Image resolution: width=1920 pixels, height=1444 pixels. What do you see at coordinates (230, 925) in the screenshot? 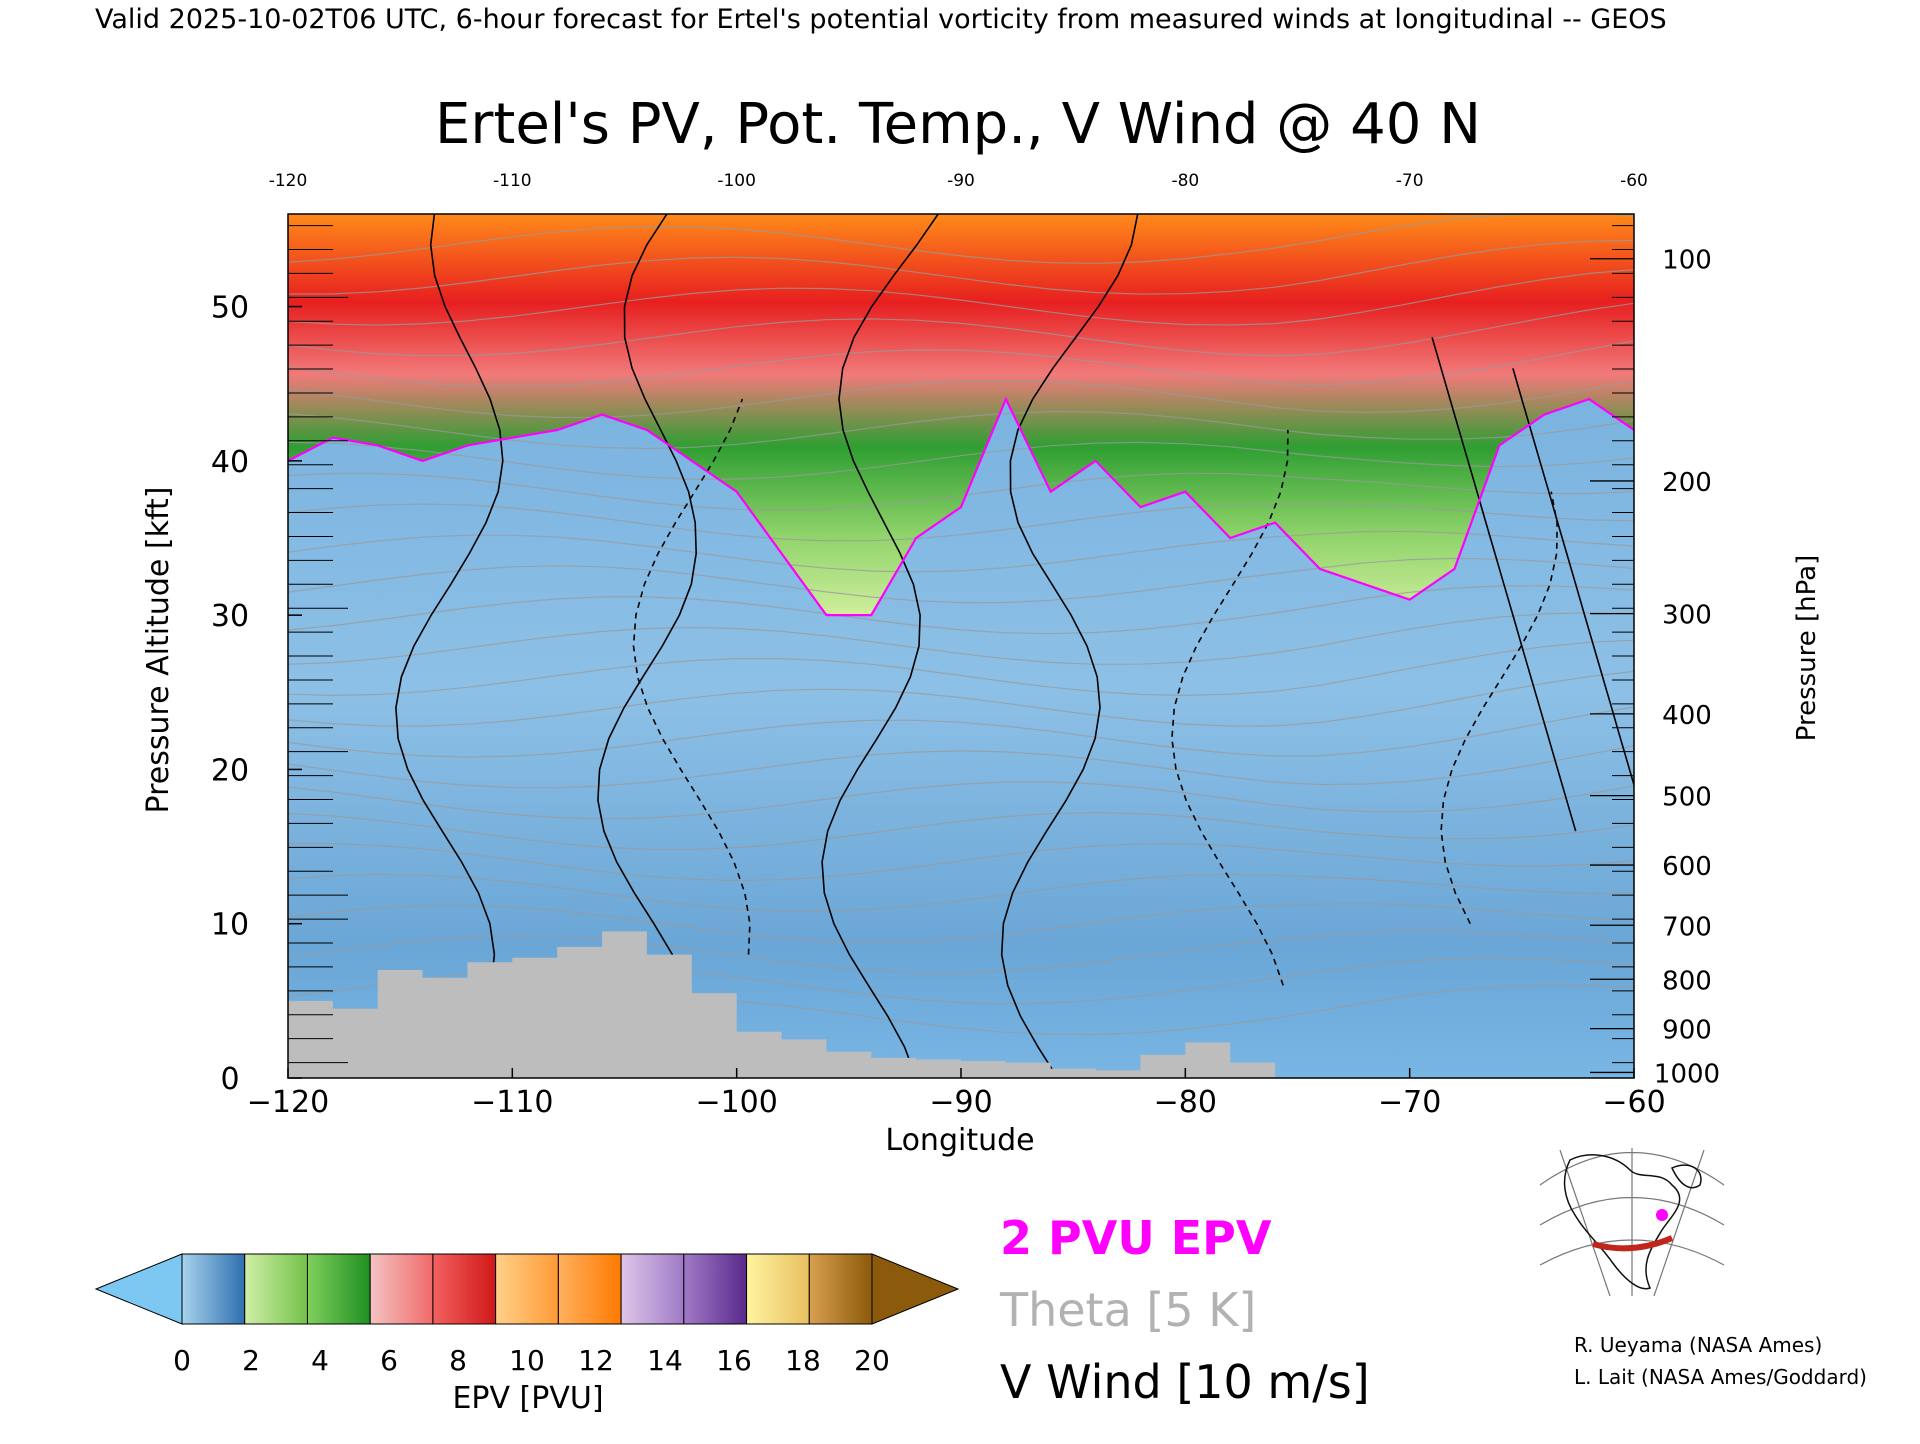
I see `y-tick-label: 10` at bounding box center [230, 925].